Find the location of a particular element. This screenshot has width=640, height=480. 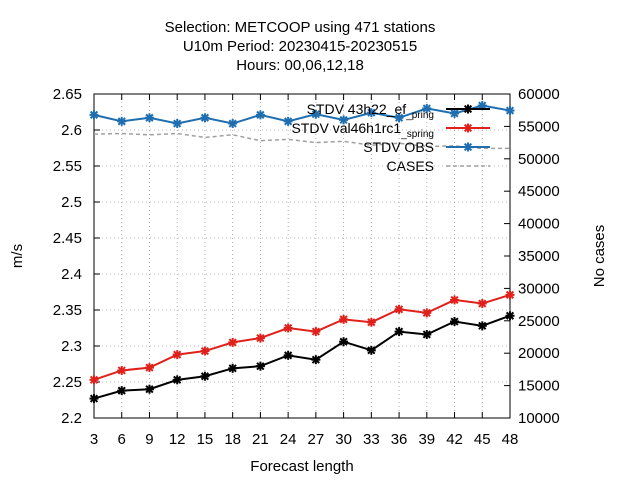

x-tick-label: 15 is located at coordinates (205, 439).